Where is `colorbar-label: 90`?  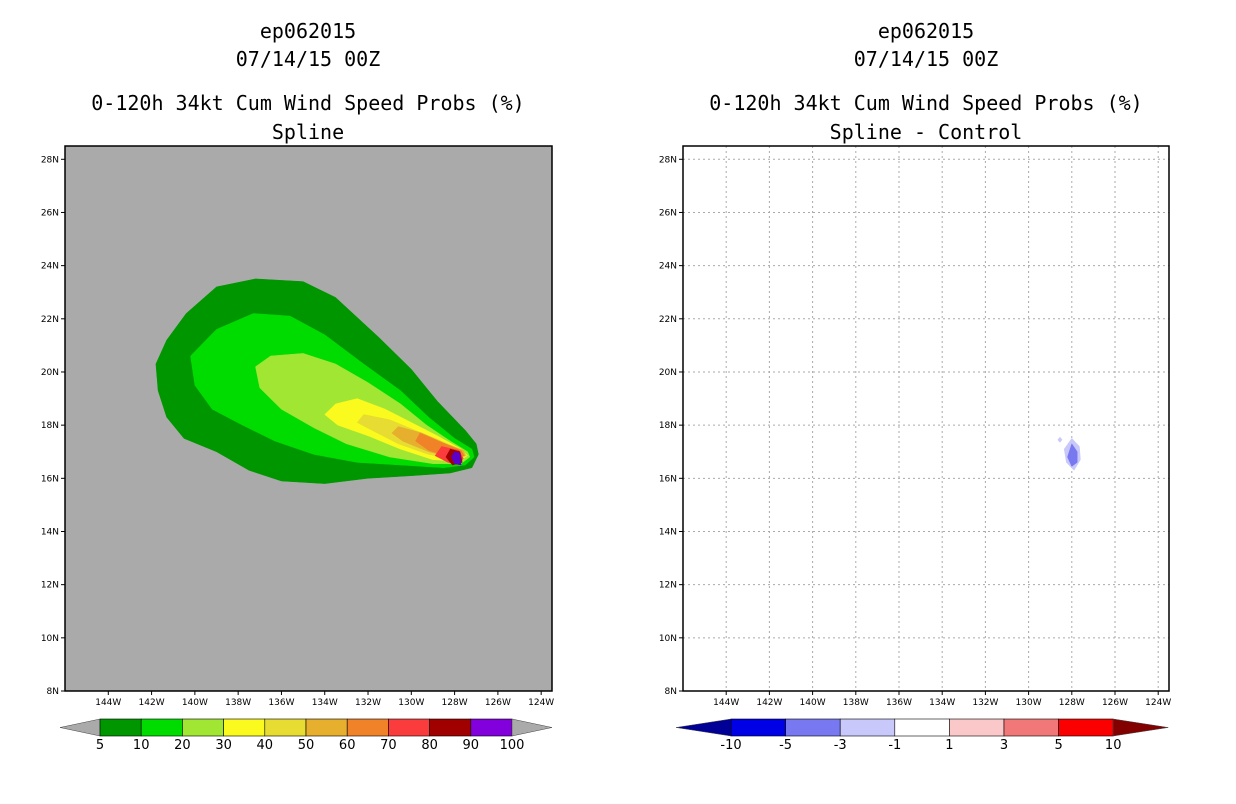
colorbar-label: 90 is located at coordinates (471, 745).